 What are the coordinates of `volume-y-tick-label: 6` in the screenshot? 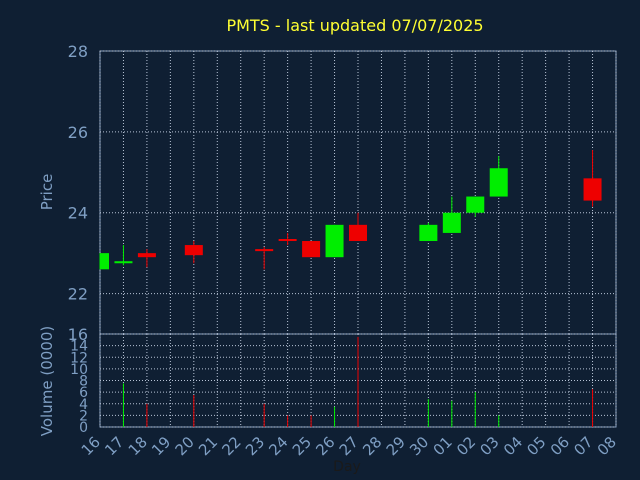 It's located at (83, 393).